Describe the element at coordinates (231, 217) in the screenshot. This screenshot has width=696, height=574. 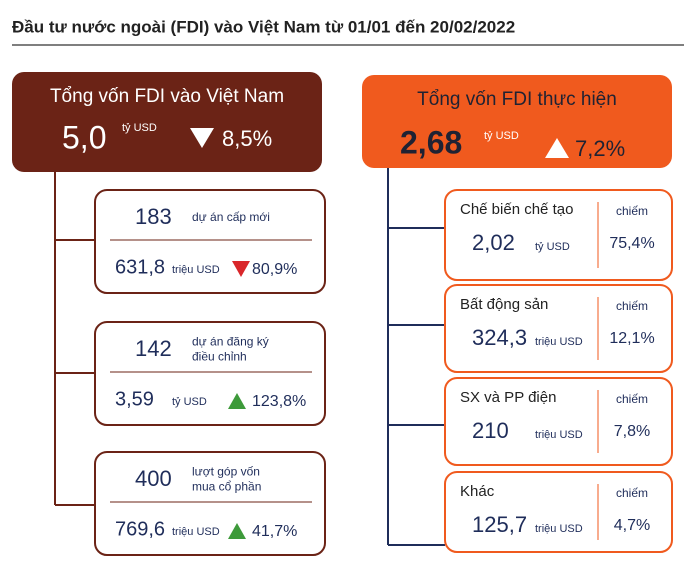
I see `item-desc: dự án cấp mới` at that location.